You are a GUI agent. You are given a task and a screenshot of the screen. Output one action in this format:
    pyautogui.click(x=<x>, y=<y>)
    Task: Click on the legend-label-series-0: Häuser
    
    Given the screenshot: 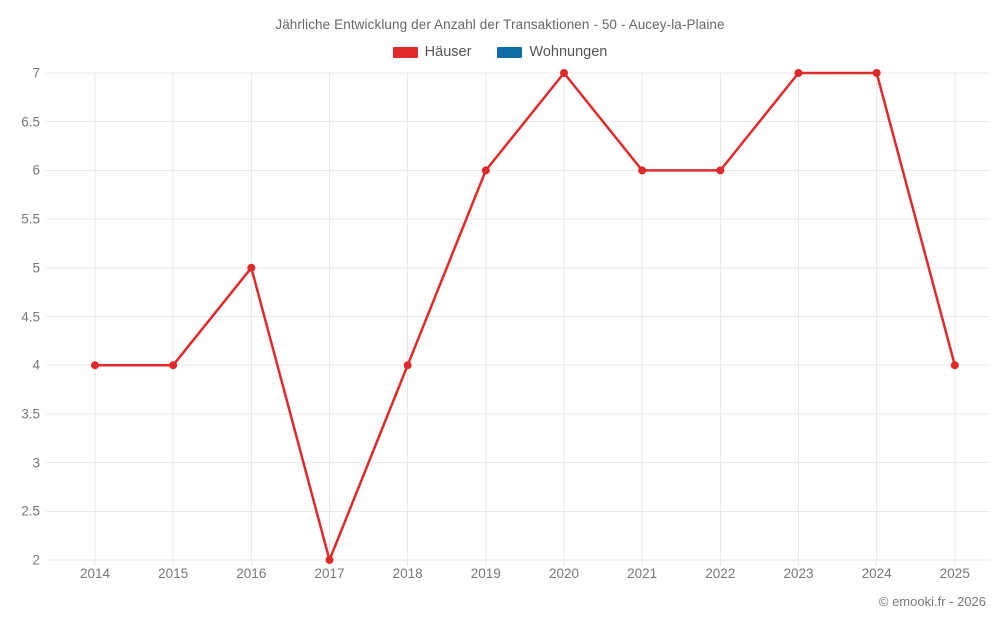 What is the action you would take?
    pyautogui.click(x=448, y=52)
    